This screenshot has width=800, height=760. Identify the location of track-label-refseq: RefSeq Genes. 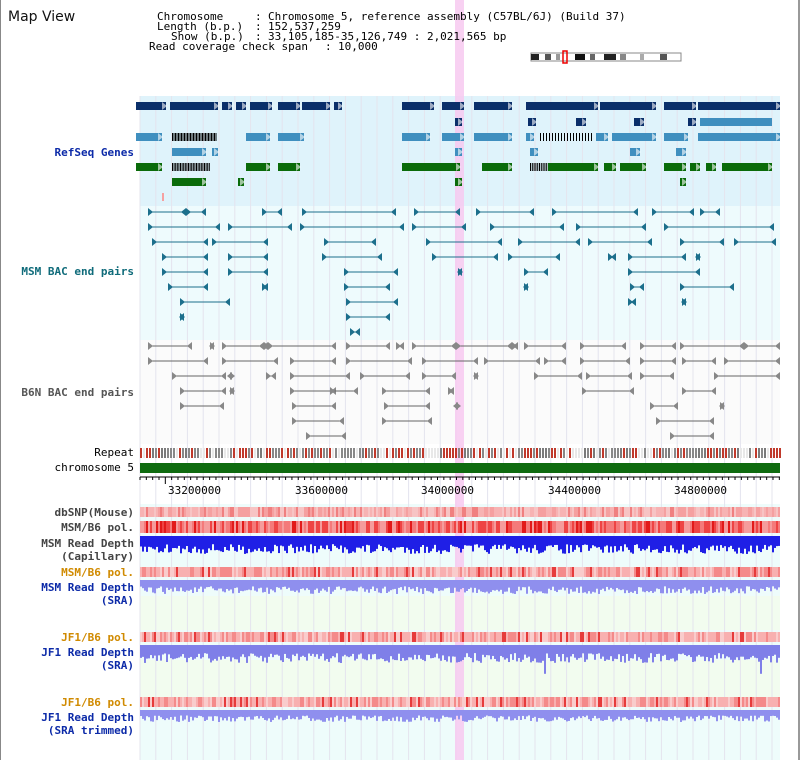
(94, 152).